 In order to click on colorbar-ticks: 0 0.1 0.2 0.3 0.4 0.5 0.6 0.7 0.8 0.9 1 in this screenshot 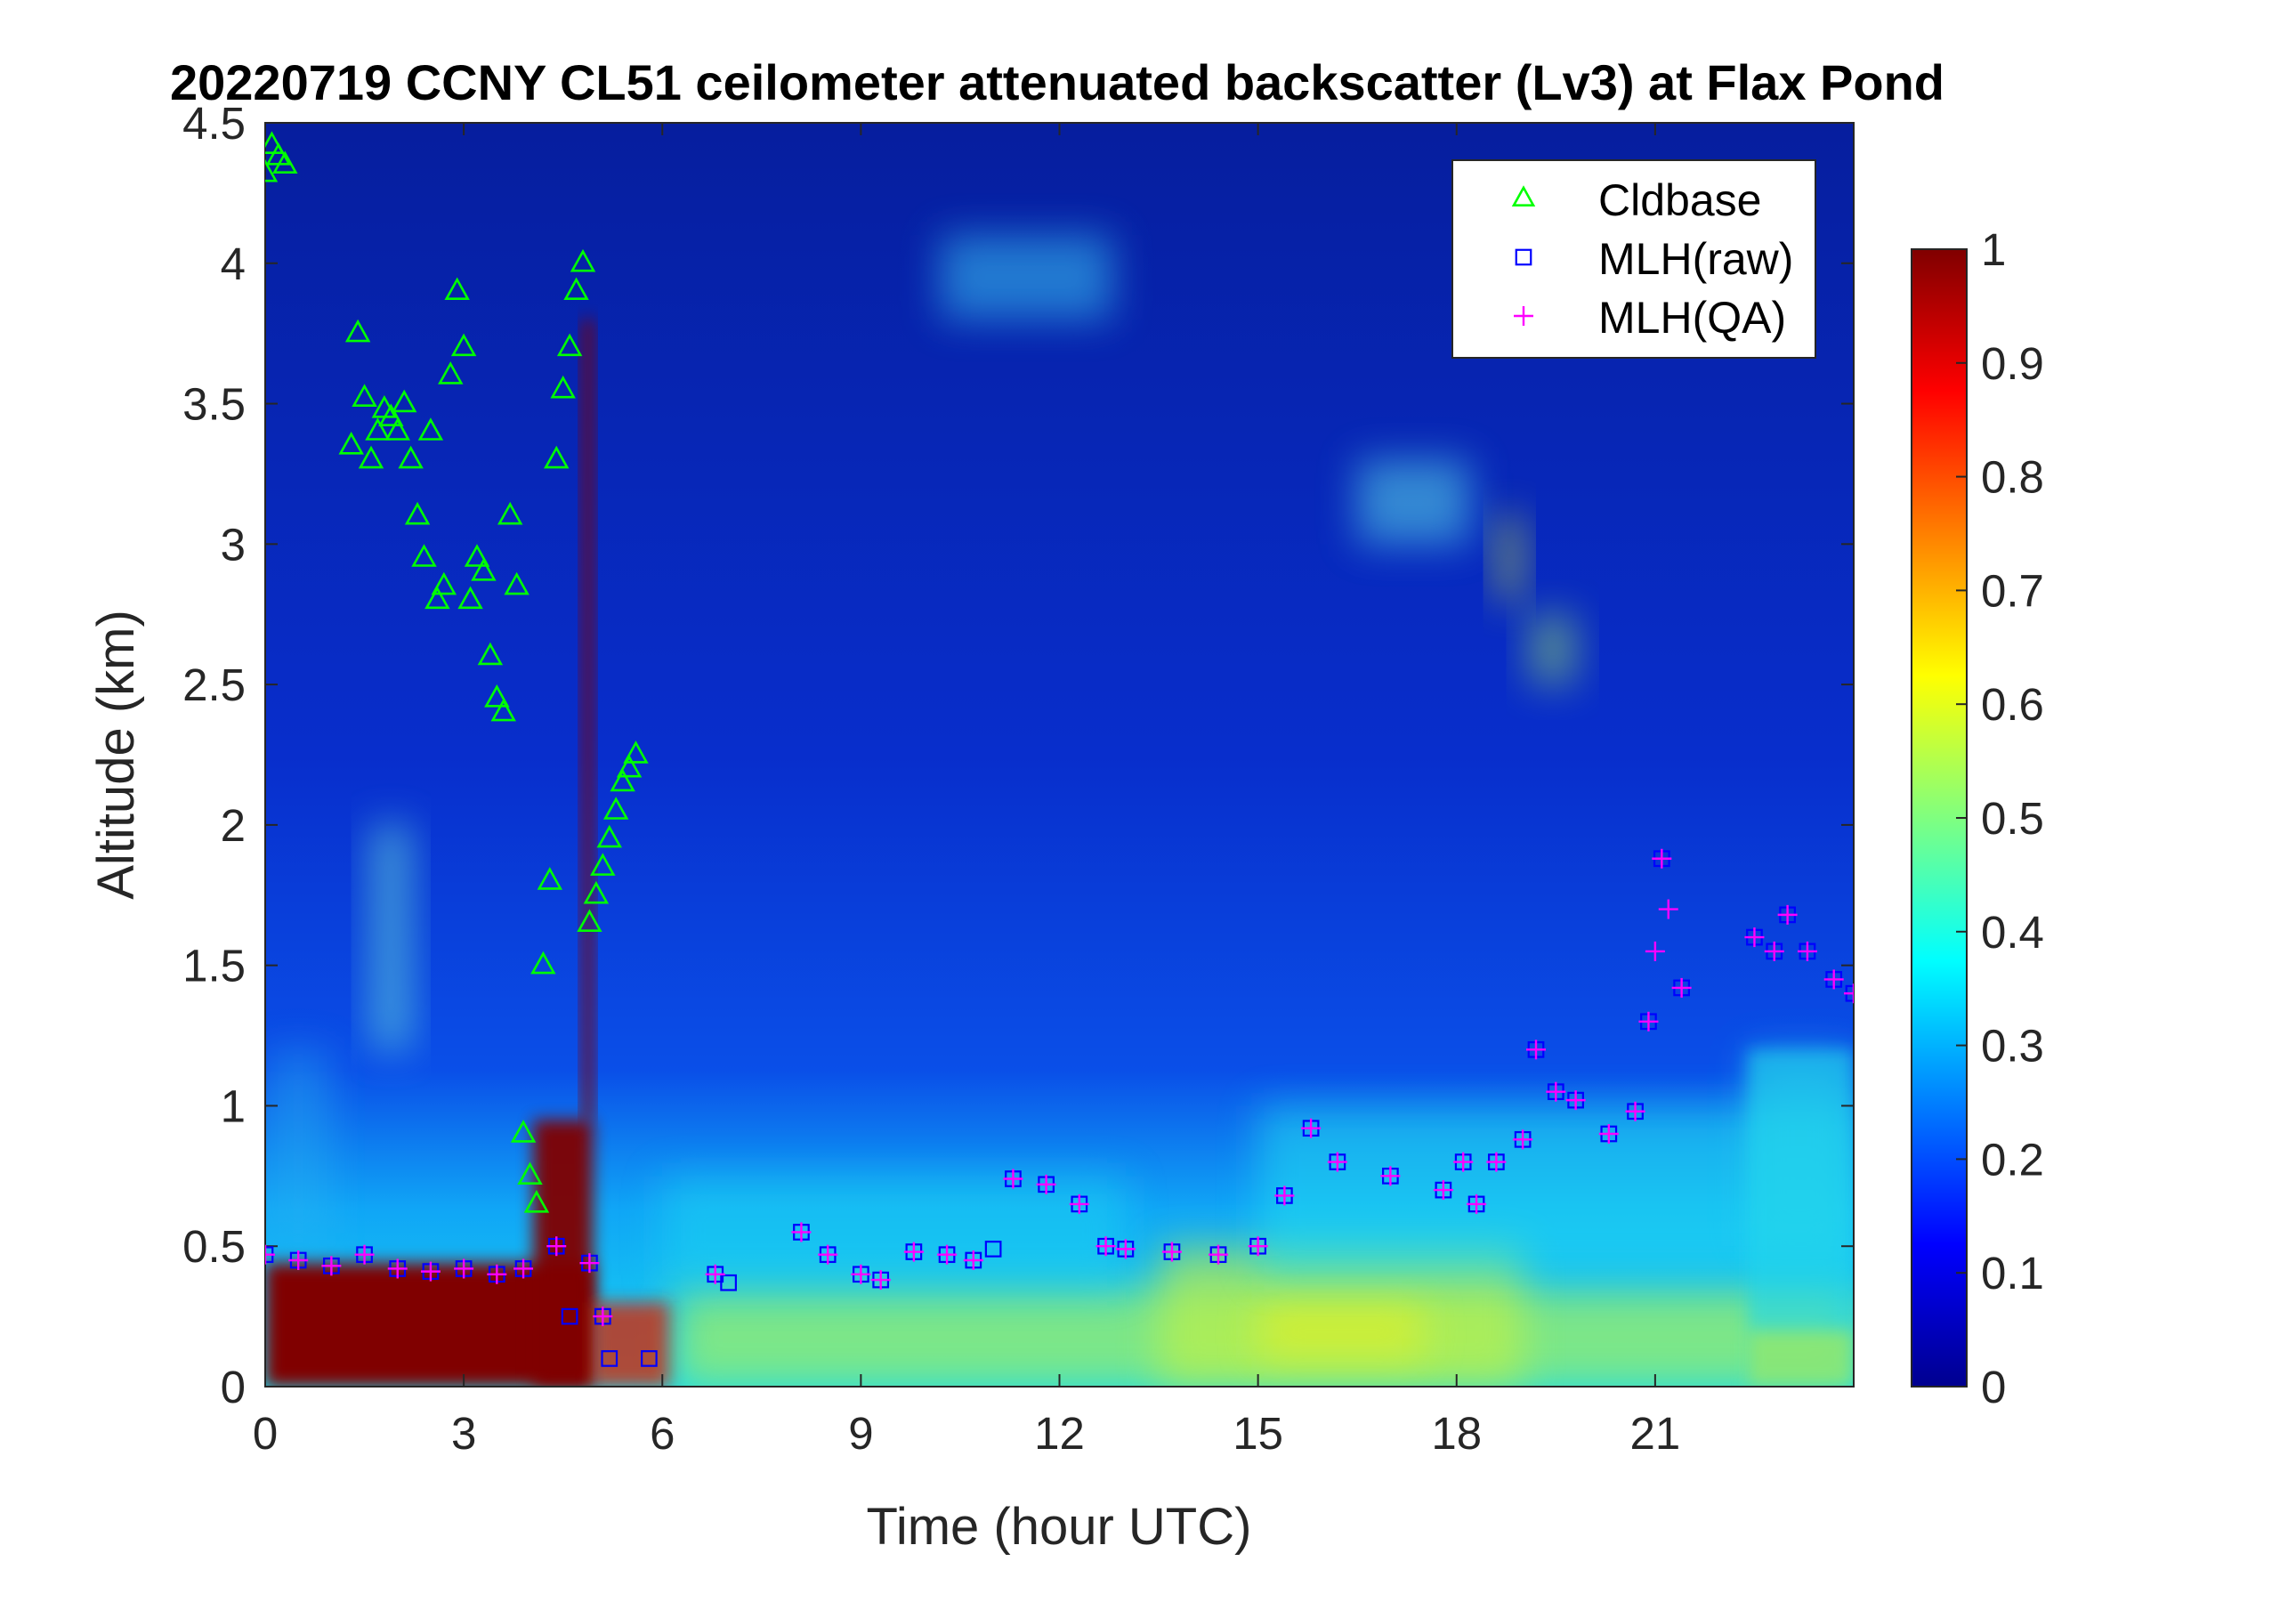, I will do `click(2000, 818)`.